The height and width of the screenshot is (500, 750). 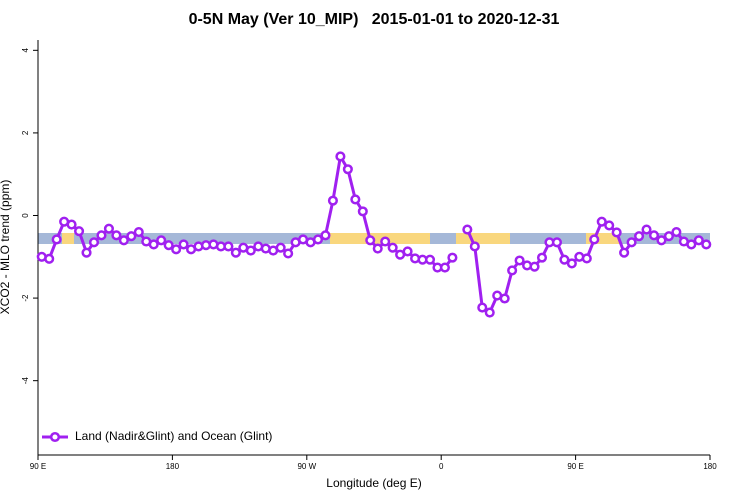 I want to click on y-tick-label: 4, so click(x=25, y=50).